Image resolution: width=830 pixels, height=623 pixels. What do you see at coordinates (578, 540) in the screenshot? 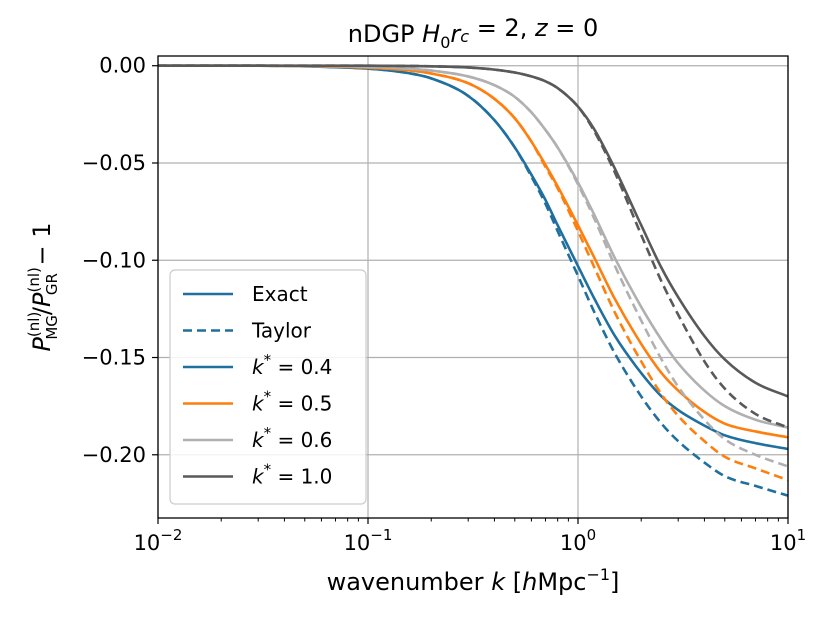
I see `x-tick-label: 10⁰` at bounding box center [578, 540].